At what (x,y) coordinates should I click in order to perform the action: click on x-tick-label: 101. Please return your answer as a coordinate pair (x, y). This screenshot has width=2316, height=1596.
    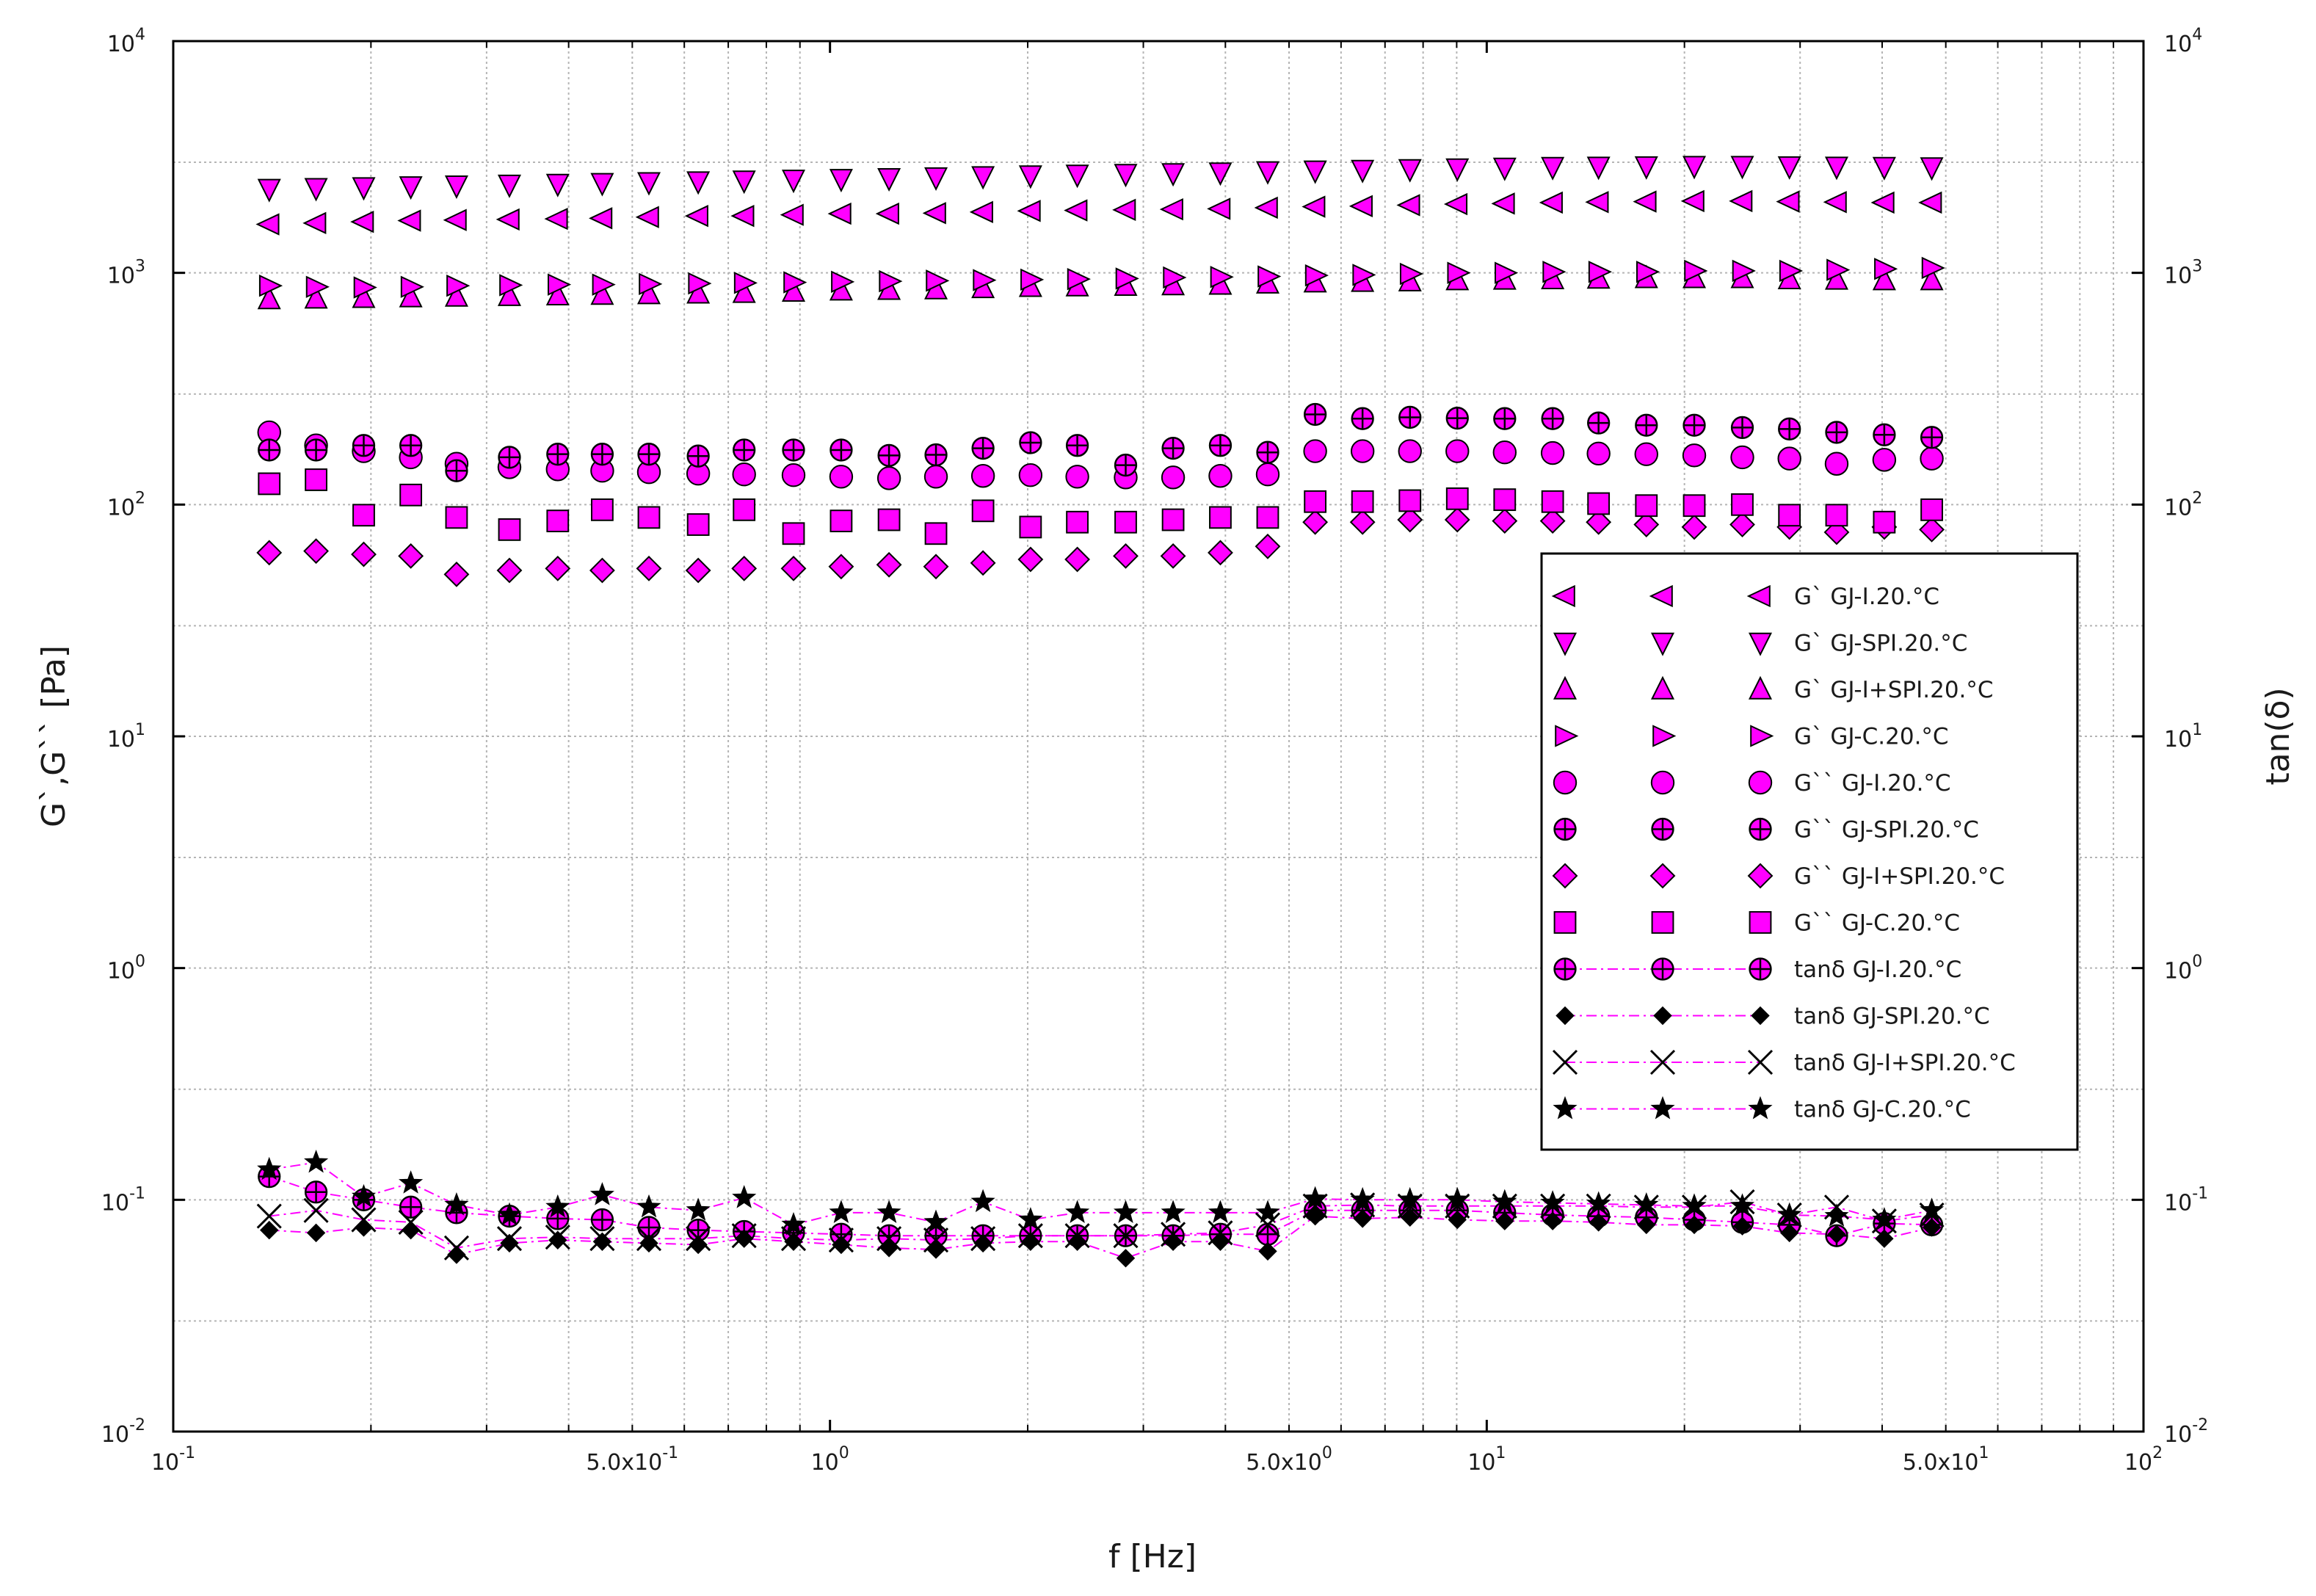
    Looking at the image, I should click on (1487, 1460).